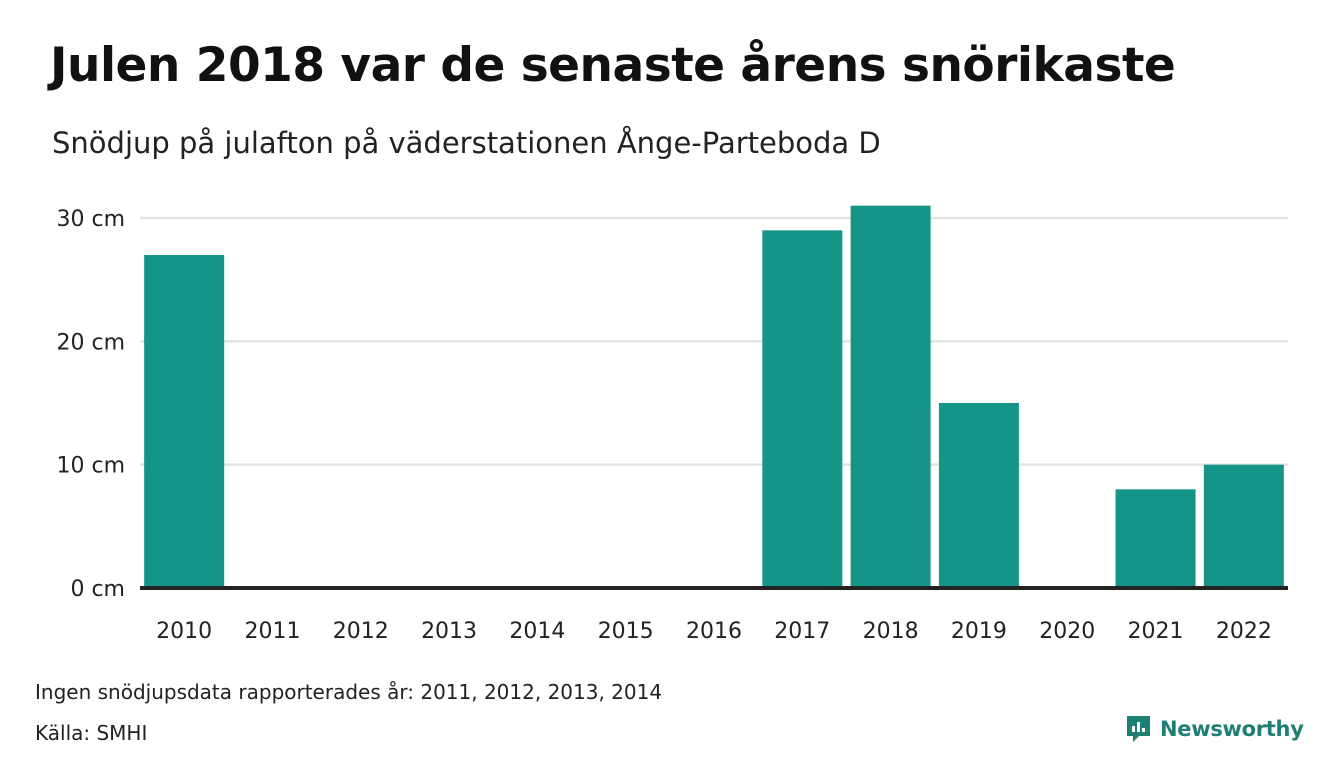 The height and width of the screenshot is (780, 1340). I want to click on bar-2021, so click(1155, 538).